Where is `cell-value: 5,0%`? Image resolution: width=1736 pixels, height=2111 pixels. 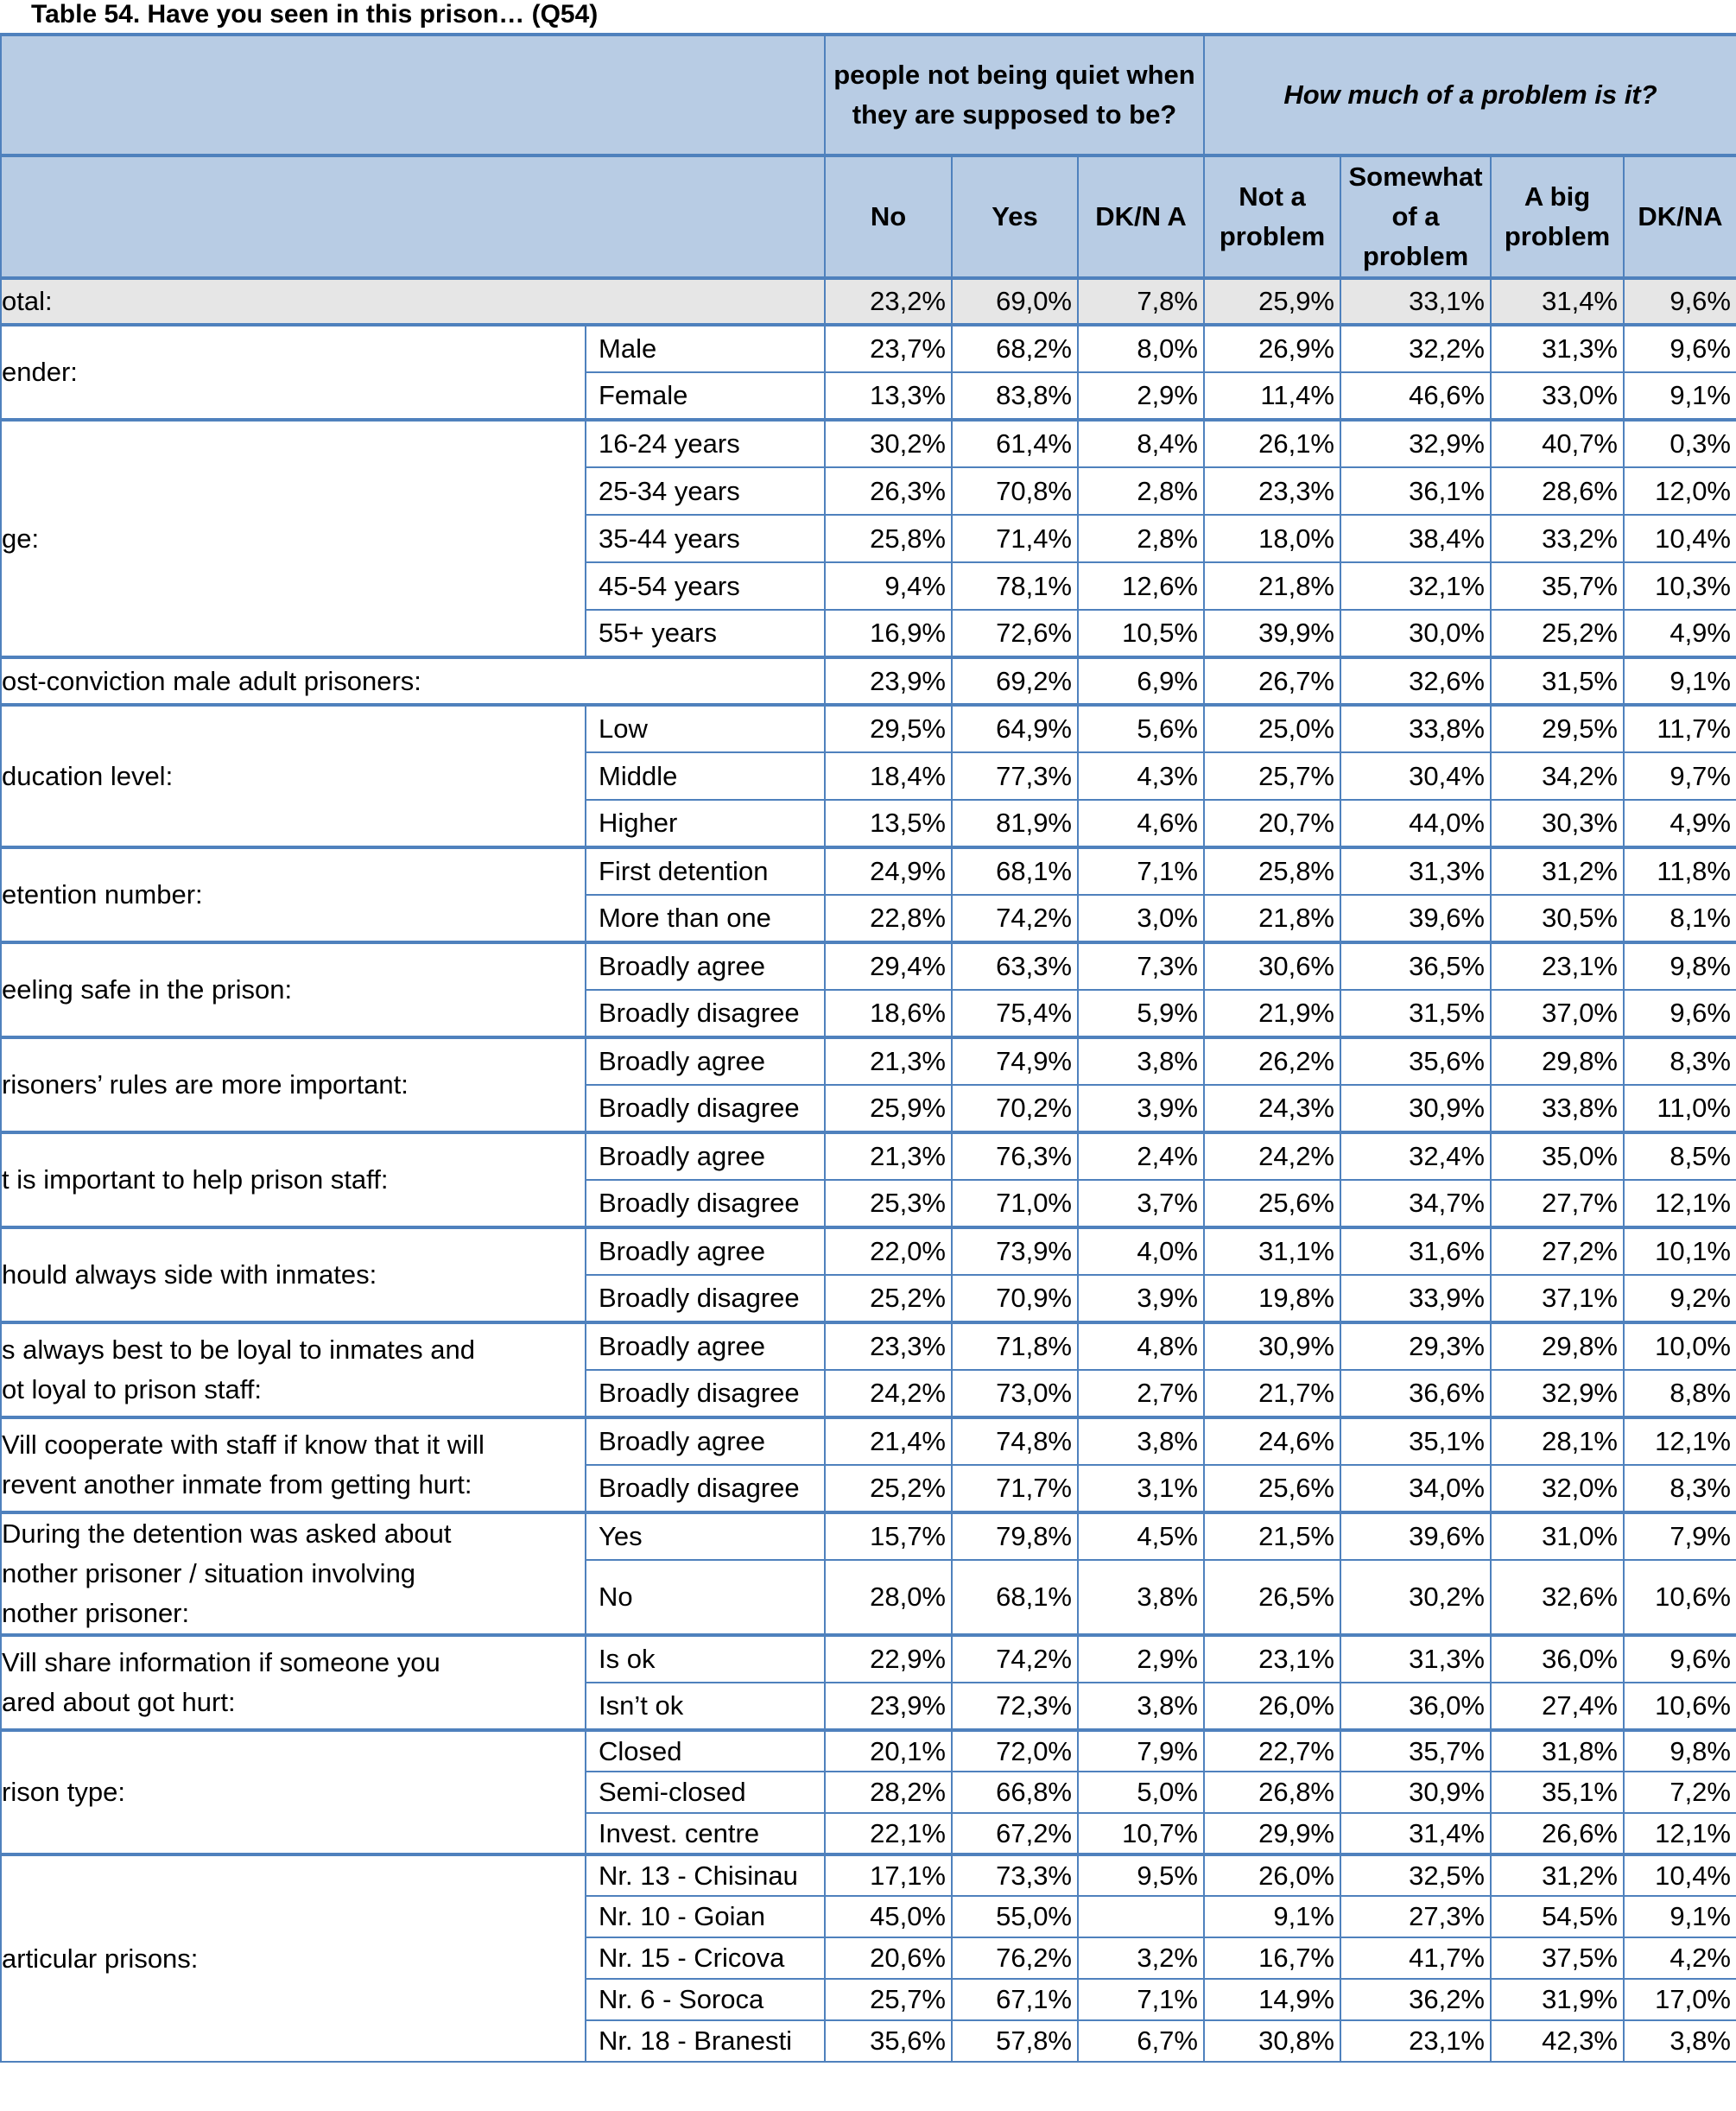 cell-value: 5,0% is located at coordinates (1141, 1792).